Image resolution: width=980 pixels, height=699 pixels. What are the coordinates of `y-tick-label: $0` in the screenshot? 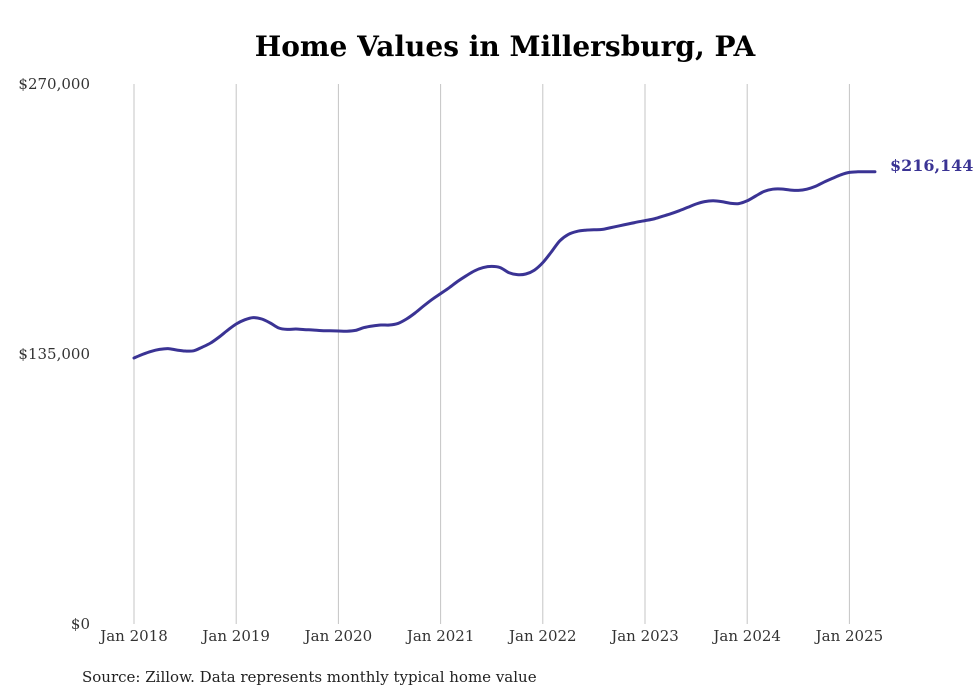 It's located at (80, 624).